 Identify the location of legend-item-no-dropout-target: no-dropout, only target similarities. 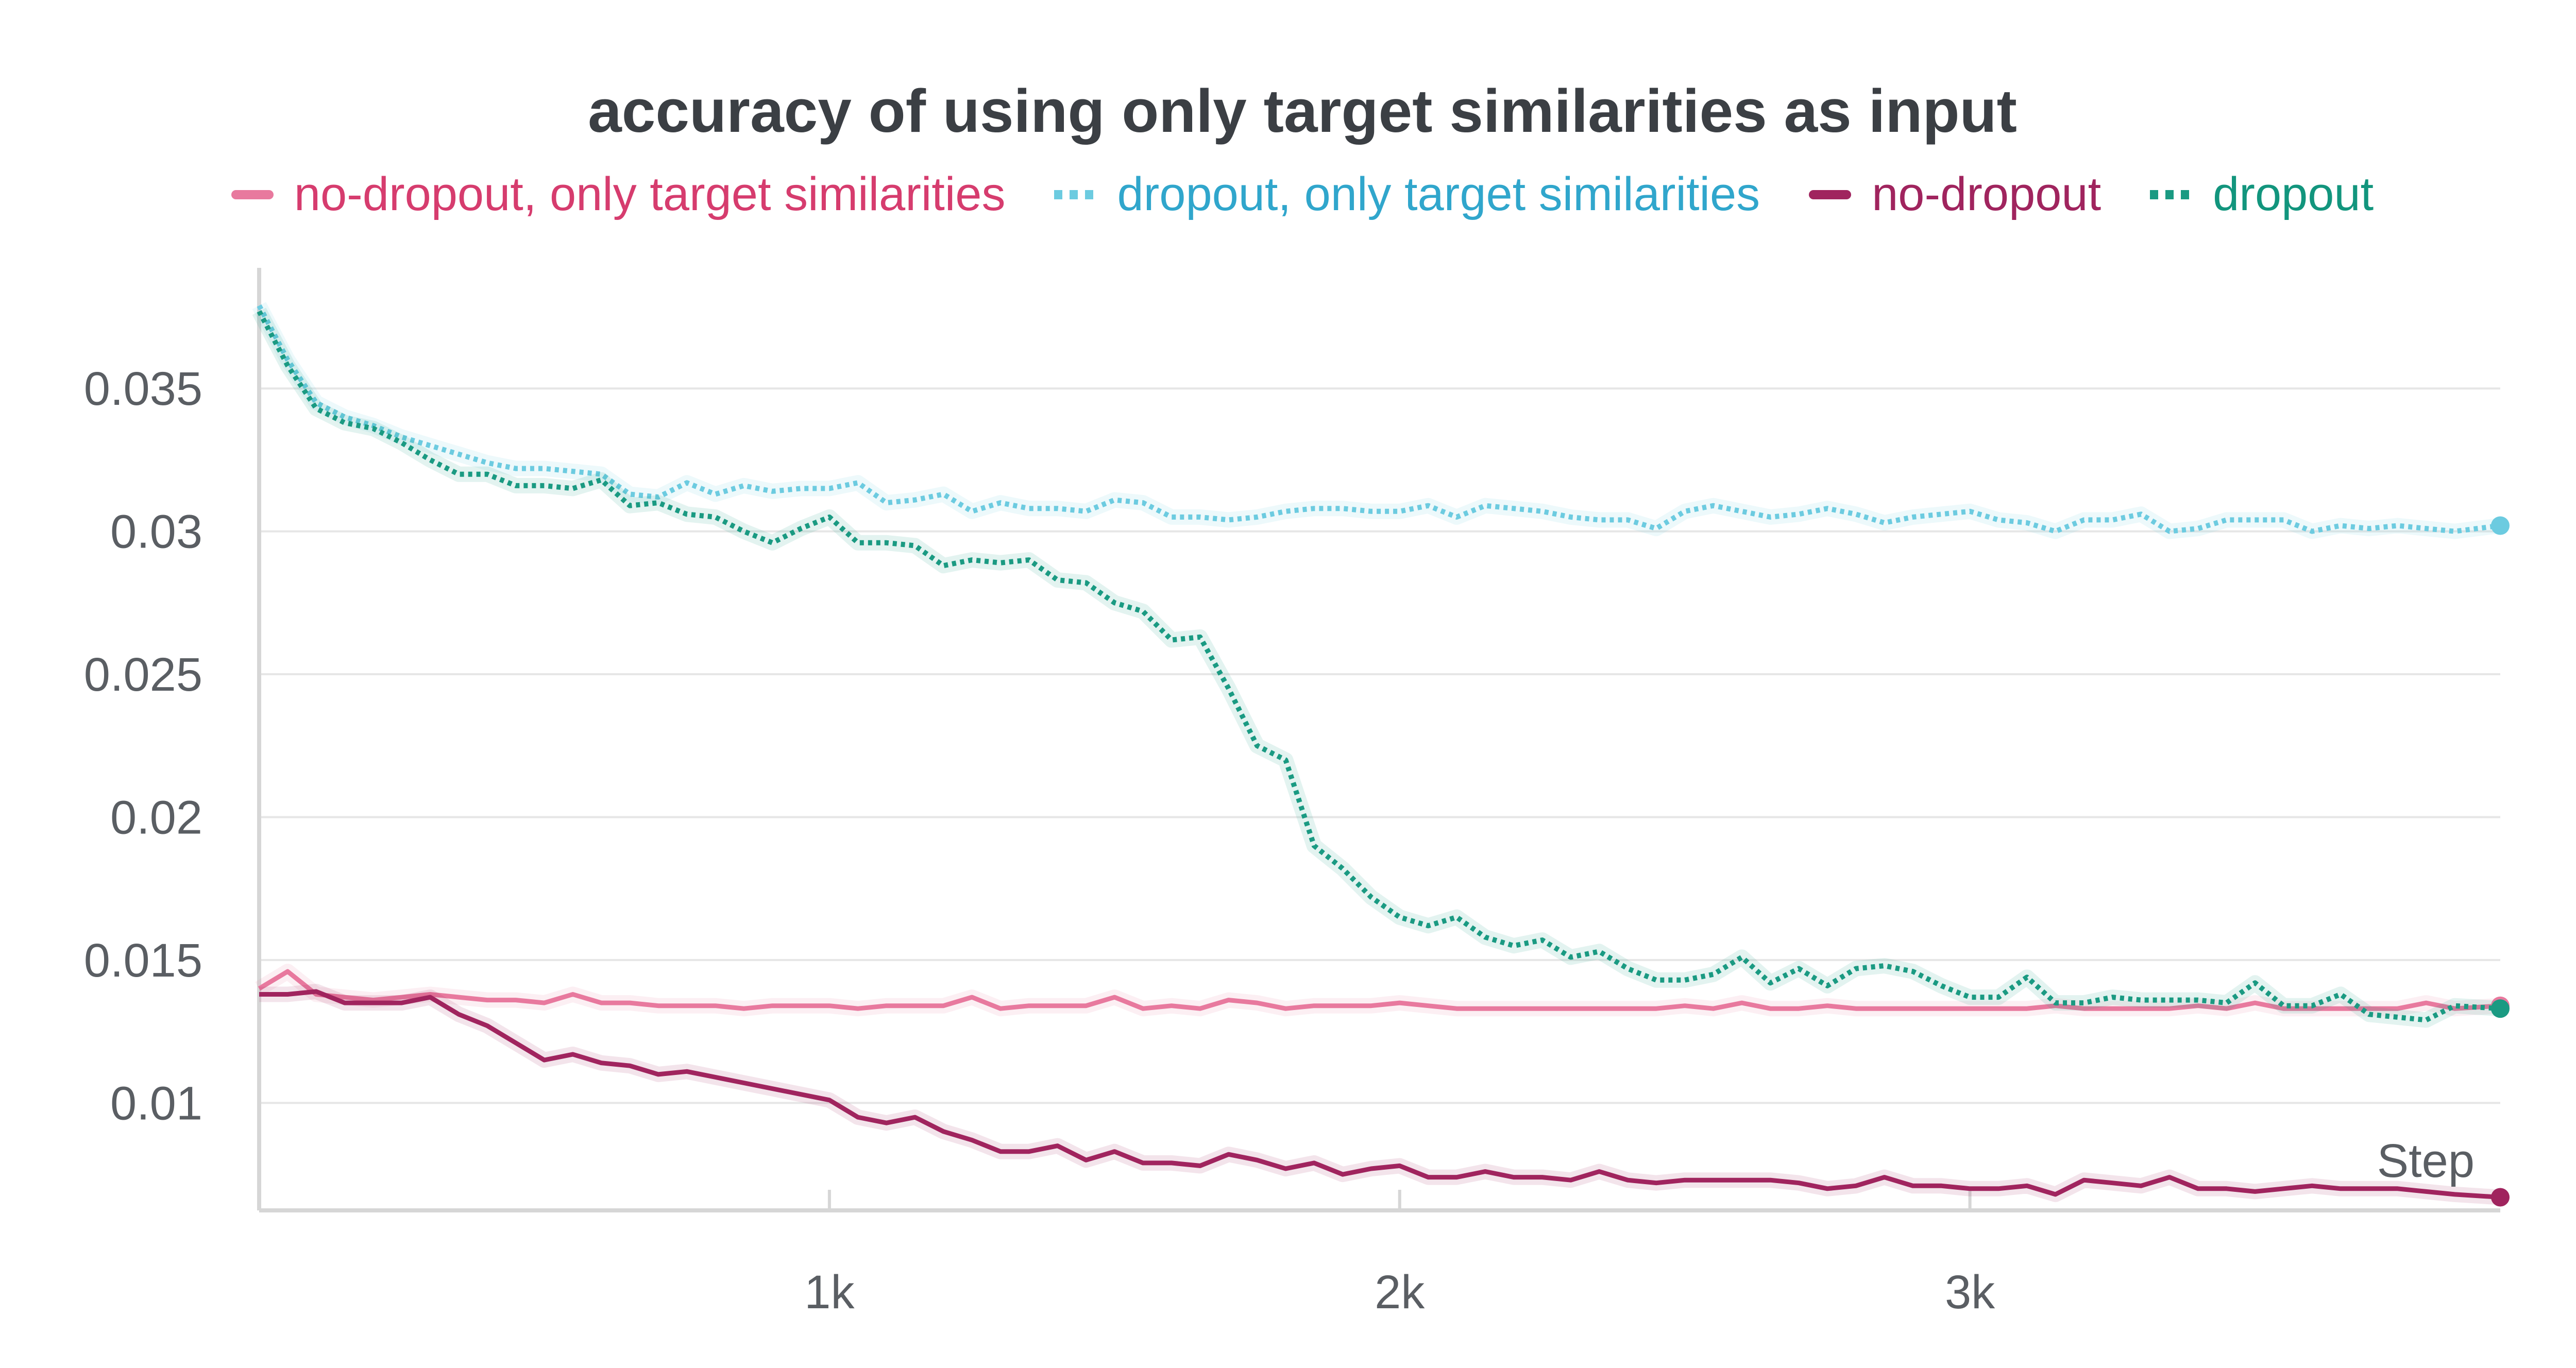
(619, 194).